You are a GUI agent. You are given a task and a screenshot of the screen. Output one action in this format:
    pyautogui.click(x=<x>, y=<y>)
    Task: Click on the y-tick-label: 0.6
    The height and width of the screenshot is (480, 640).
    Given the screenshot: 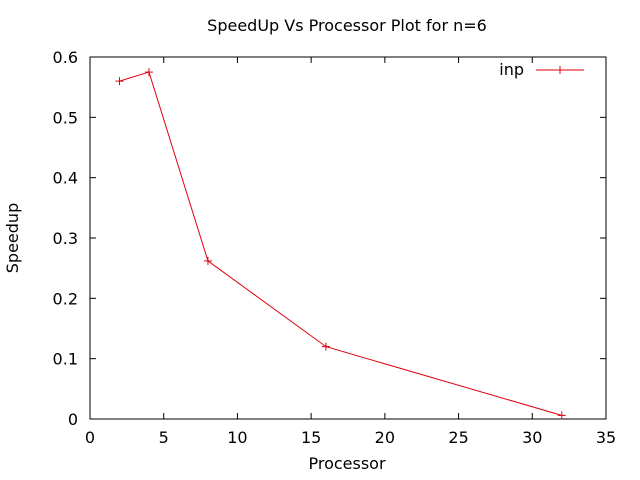 What is the action you would take?
    pyautogui.click(x=65, y=57)
    